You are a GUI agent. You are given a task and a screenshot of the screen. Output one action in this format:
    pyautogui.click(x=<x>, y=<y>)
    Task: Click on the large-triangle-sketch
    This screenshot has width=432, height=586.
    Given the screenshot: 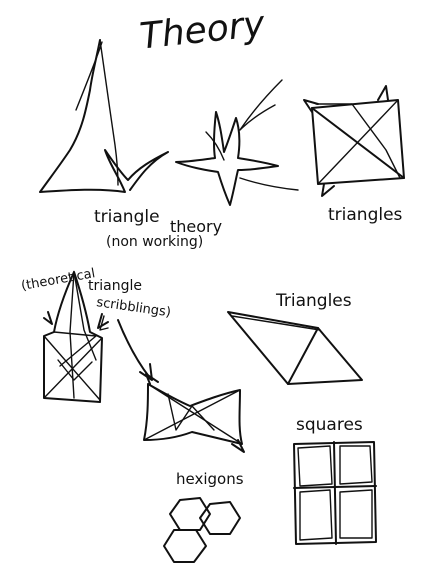 What is the action you would take?
    pyautogui.click(x=104, y=116)
    